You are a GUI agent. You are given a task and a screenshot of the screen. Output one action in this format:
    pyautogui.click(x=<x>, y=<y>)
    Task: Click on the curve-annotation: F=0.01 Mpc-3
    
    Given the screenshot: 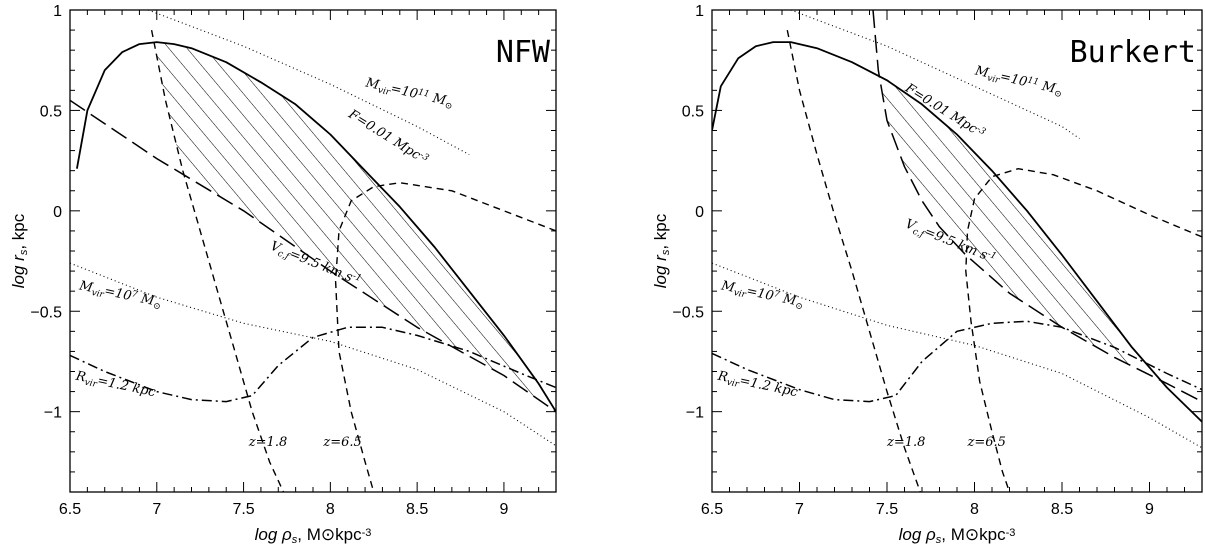 What is the action you would take?
    pyautogui.click(x=388, y=137)
    